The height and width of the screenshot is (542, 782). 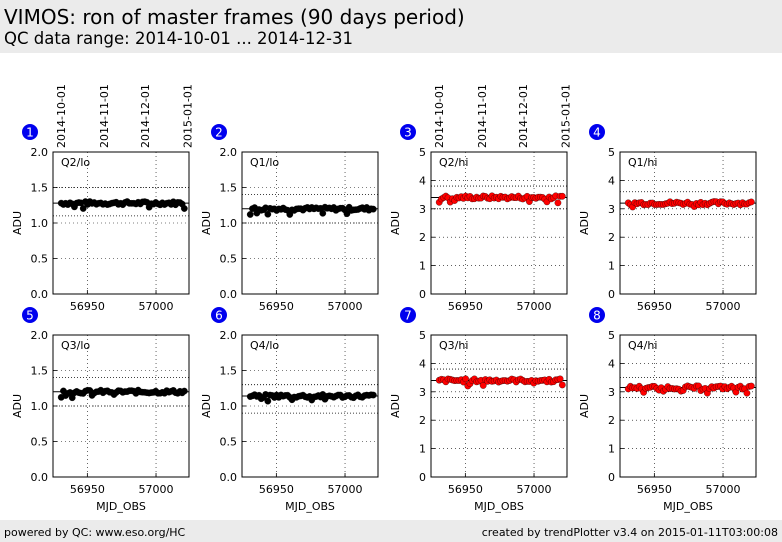 I want to click on panel-number: 2, so click(x=219, y=133).